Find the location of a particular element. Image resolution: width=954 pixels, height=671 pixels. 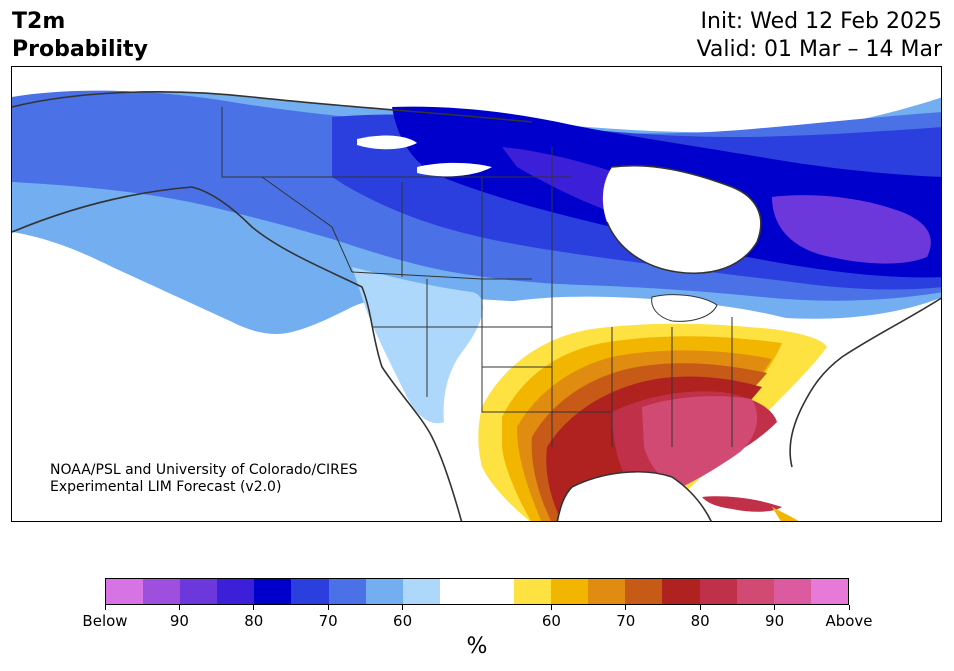

region-cuba is located at coordinates (742, 504).